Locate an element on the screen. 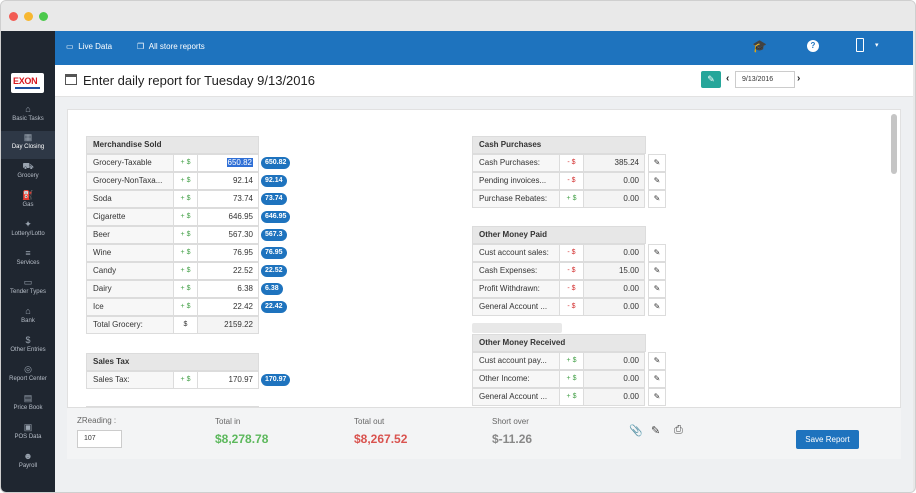 This screenshot has width=916, height=493. vertical-scrollbar is located at coordinates (894, 144).